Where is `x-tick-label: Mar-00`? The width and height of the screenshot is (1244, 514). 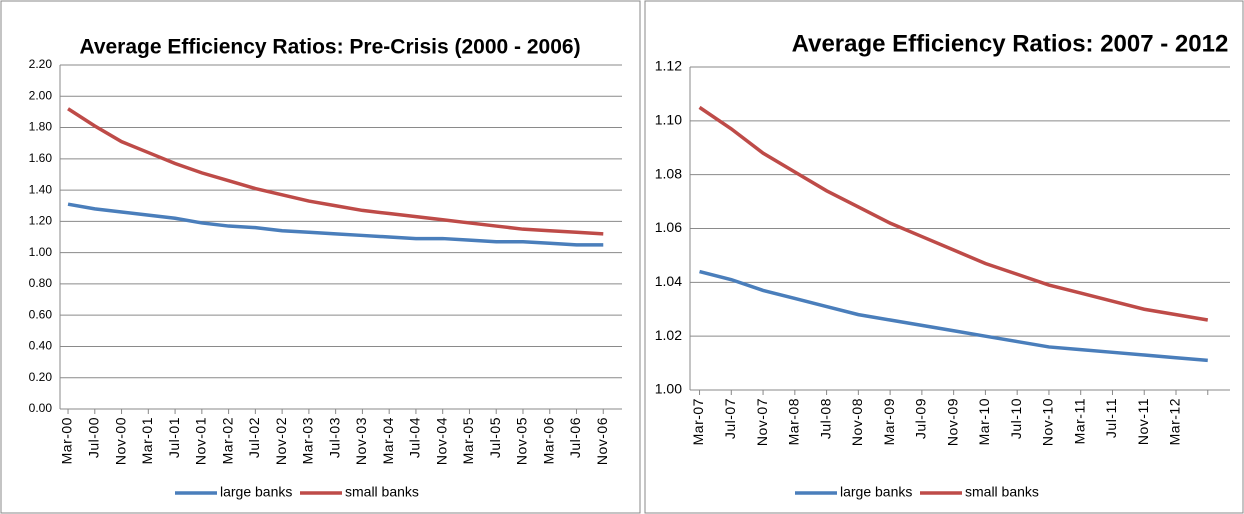 x-tick-label: Mar-00 is located at coordinates (67, 440).